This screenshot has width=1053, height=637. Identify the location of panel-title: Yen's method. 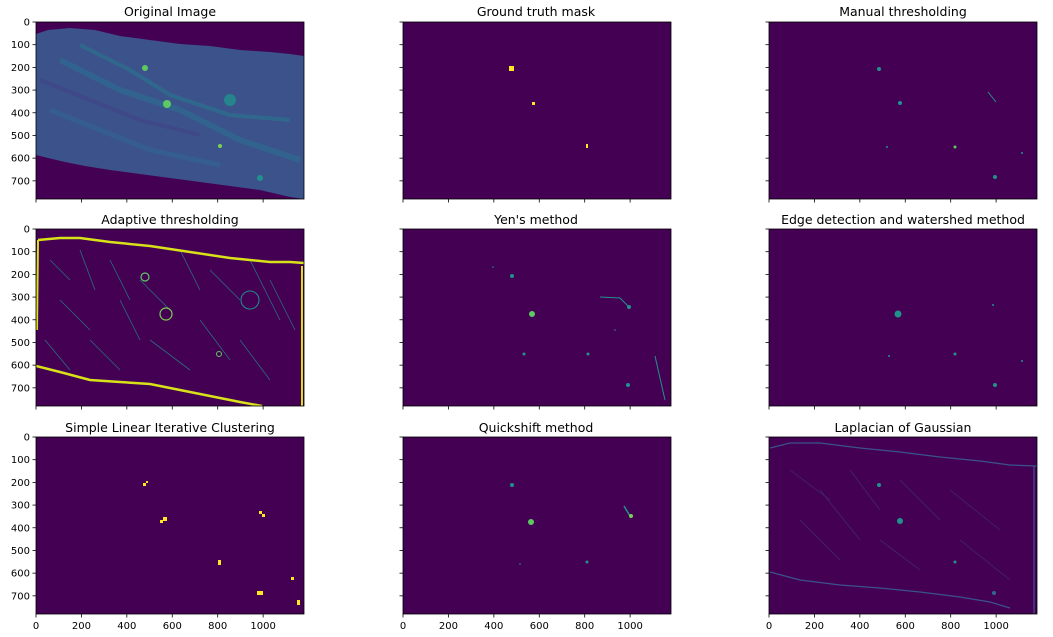
(535, 219).